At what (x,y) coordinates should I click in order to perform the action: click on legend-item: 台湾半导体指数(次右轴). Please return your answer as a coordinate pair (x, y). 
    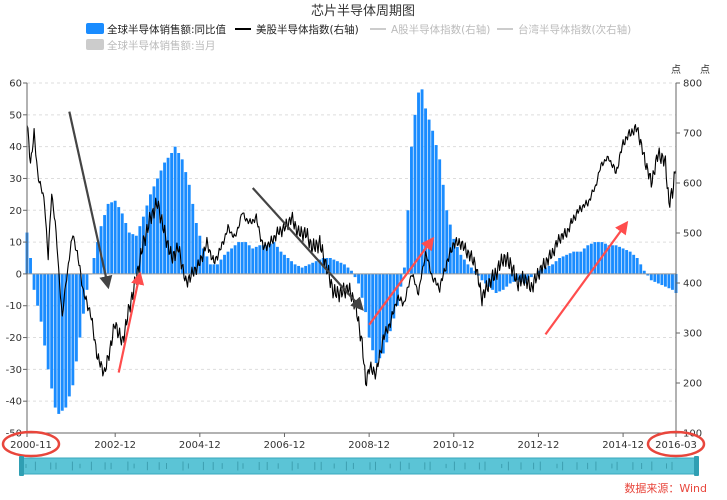
    Looking at the image, I should click on (564, 29).